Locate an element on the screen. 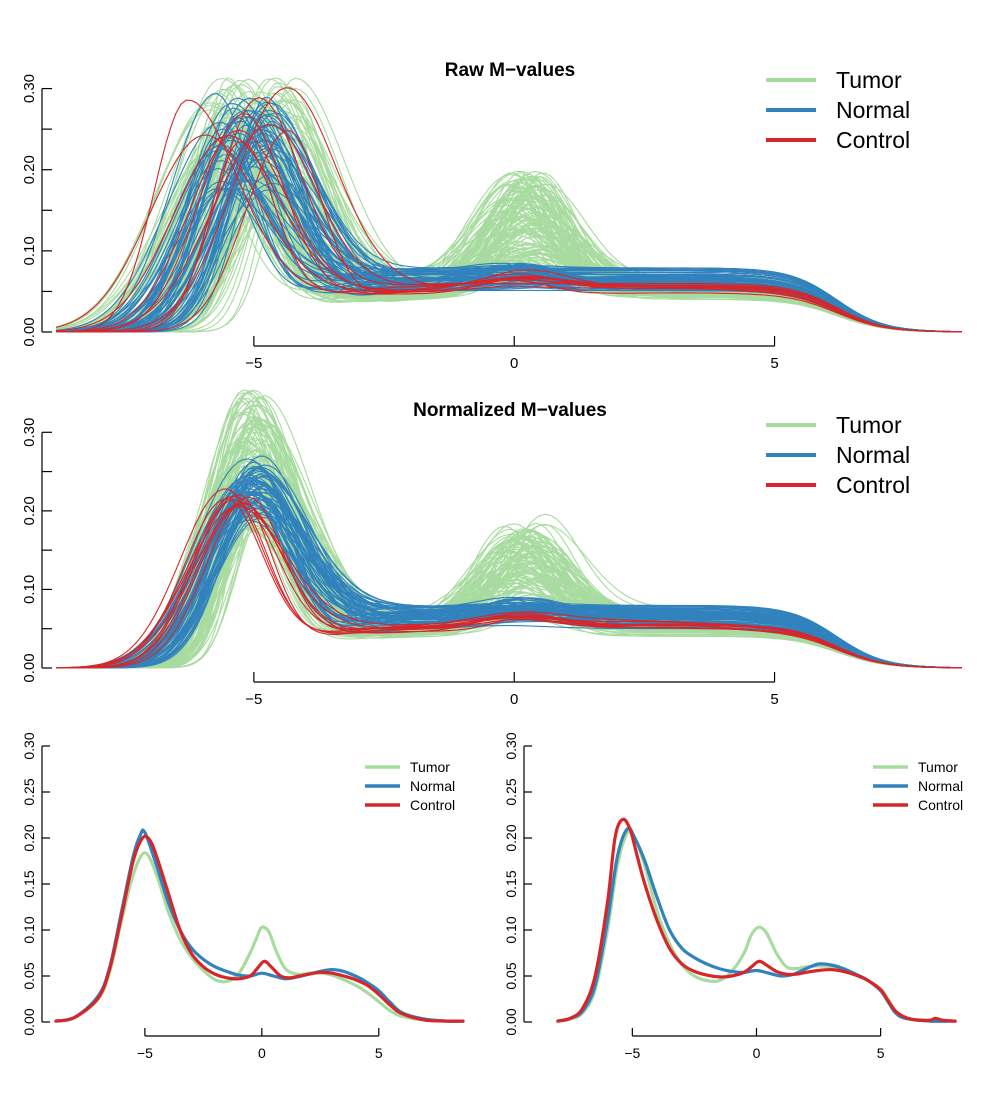  series-control is located at coordinates (509, 578).